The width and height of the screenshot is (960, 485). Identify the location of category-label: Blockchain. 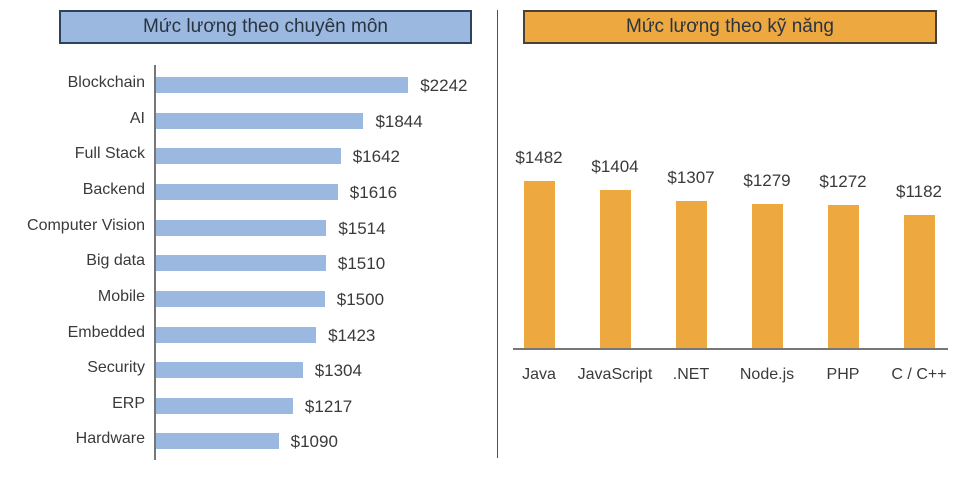
(106, 82).